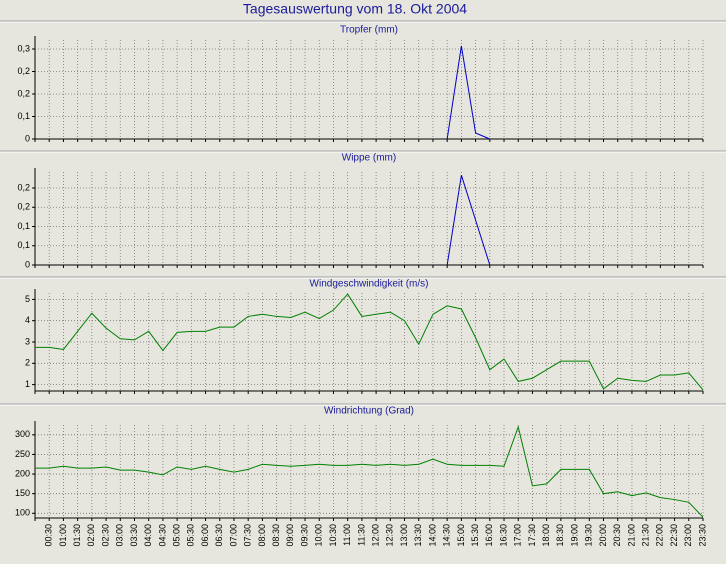 The image size is (726, 564). I want to click on x-tick-label: 22:00, so click(660, 535).